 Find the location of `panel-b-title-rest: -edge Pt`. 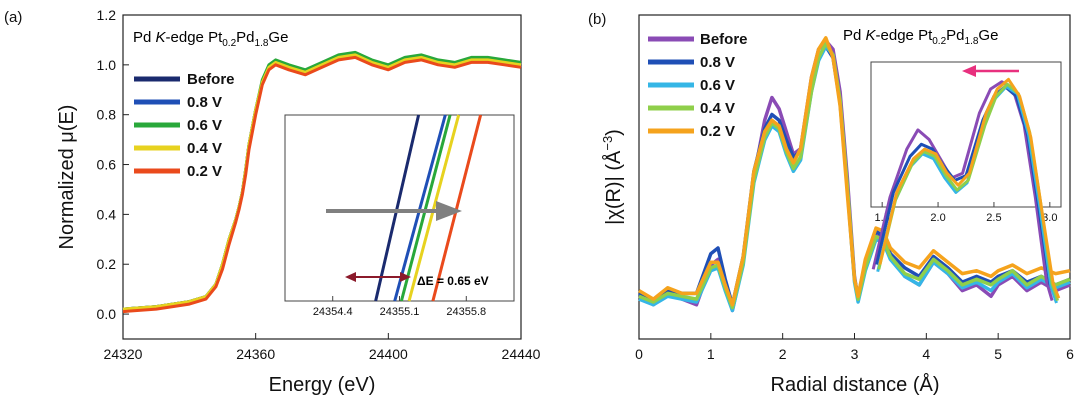

panel-b-title-rest: -edge Pt is located at coordinates (905, 35).